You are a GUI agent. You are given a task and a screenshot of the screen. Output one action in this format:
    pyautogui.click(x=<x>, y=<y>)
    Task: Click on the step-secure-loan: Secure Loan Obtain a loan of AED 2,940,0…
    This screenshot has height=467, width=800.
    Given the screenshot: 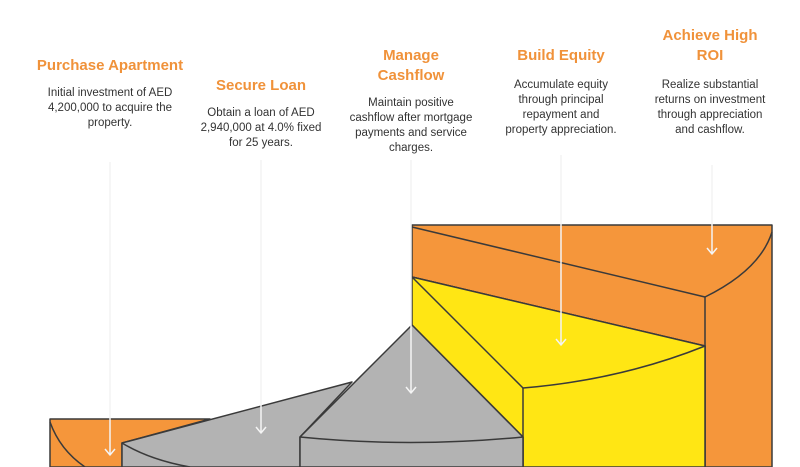 What is the action you would take?
    pyautogui.click(x=261, y=113)
    